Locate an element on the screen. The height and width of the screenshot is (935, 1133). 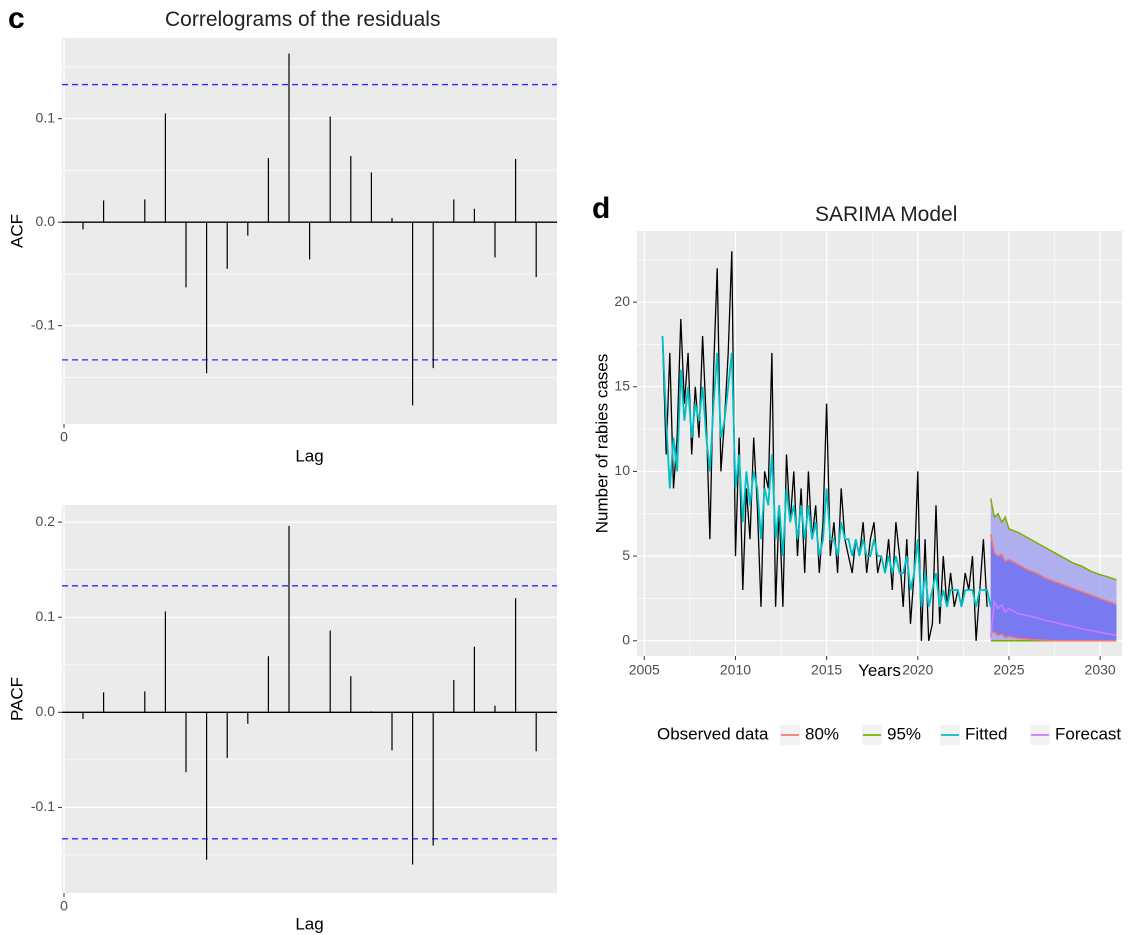
y-axis-label: ACF is located at coordinates (16, 231).